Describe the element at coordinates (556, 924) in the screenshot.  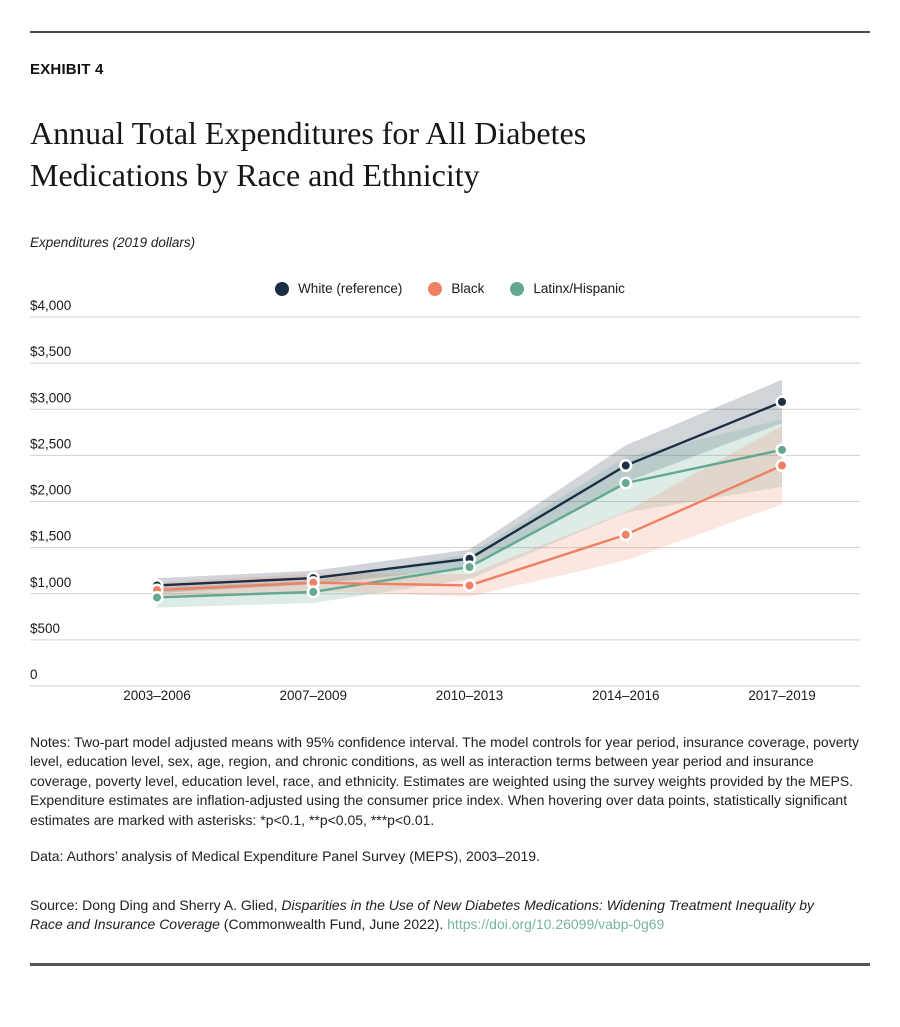
I see `doi-link: https://doi.org/10.26099/vabp-0g69` at that location.